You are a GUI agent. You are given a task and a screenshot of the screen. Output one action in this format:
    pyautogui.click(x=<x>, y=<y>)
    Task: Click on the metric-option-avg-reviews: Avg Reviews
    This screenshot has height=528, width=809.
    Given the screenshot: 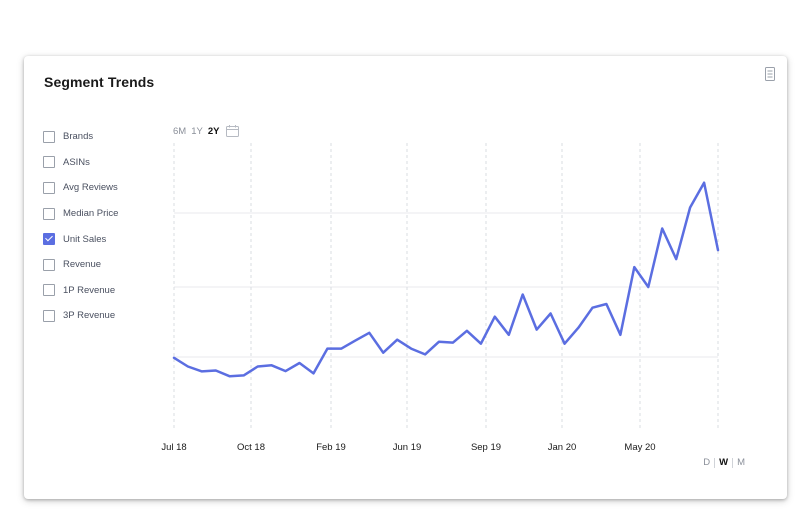 What is the action you would take?
    pyautogui.click(x=80, y=188)
    